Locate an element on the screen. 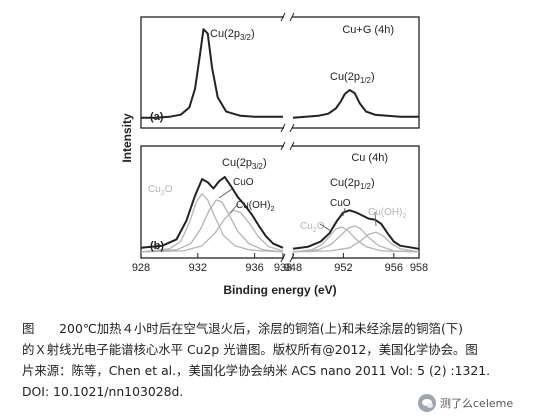 This screenshot has height=417, width=550. y-axis-label: Intensity is located at coordinates (127, 138).